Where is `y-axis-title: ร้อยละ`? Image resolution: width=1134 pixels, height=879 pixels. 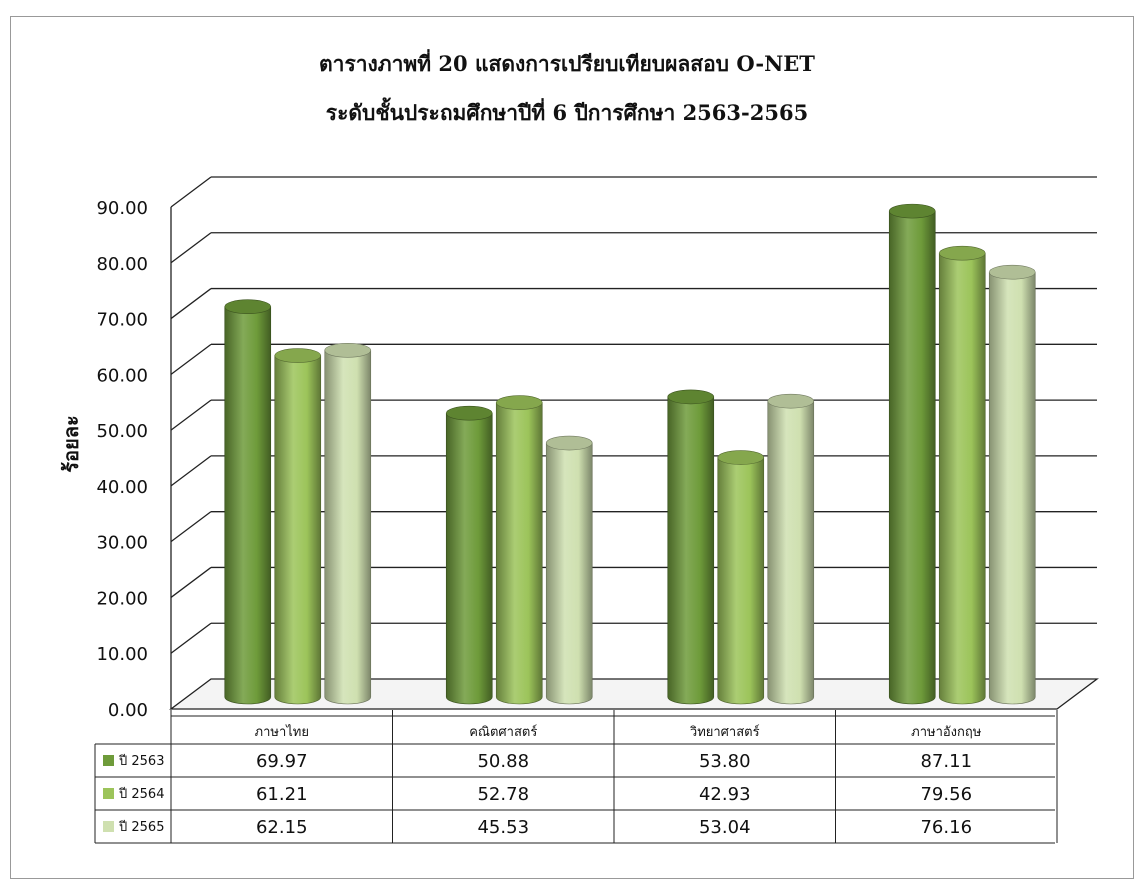
y-axis-title: ร้อยละ is located at coordinates (71, 443).